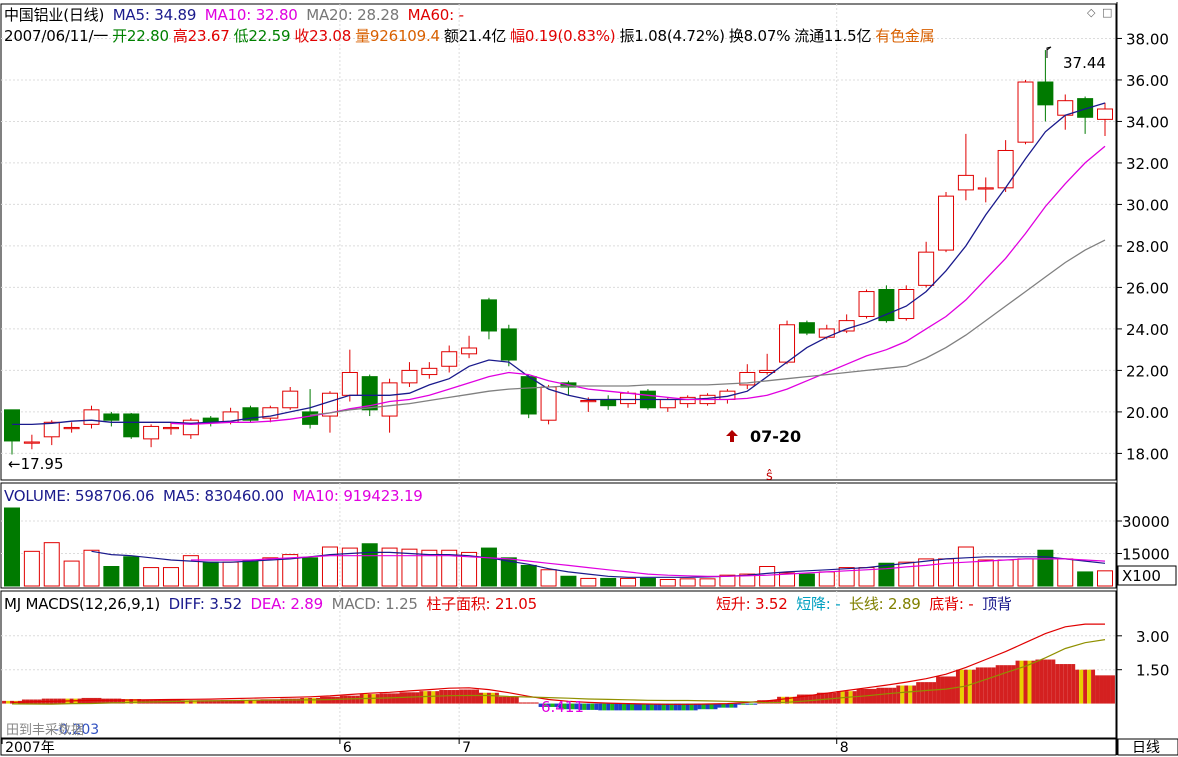 This screenshot has height=757, width=1178. I want to click on date-marker-label: 07-20, so click(775, 436).